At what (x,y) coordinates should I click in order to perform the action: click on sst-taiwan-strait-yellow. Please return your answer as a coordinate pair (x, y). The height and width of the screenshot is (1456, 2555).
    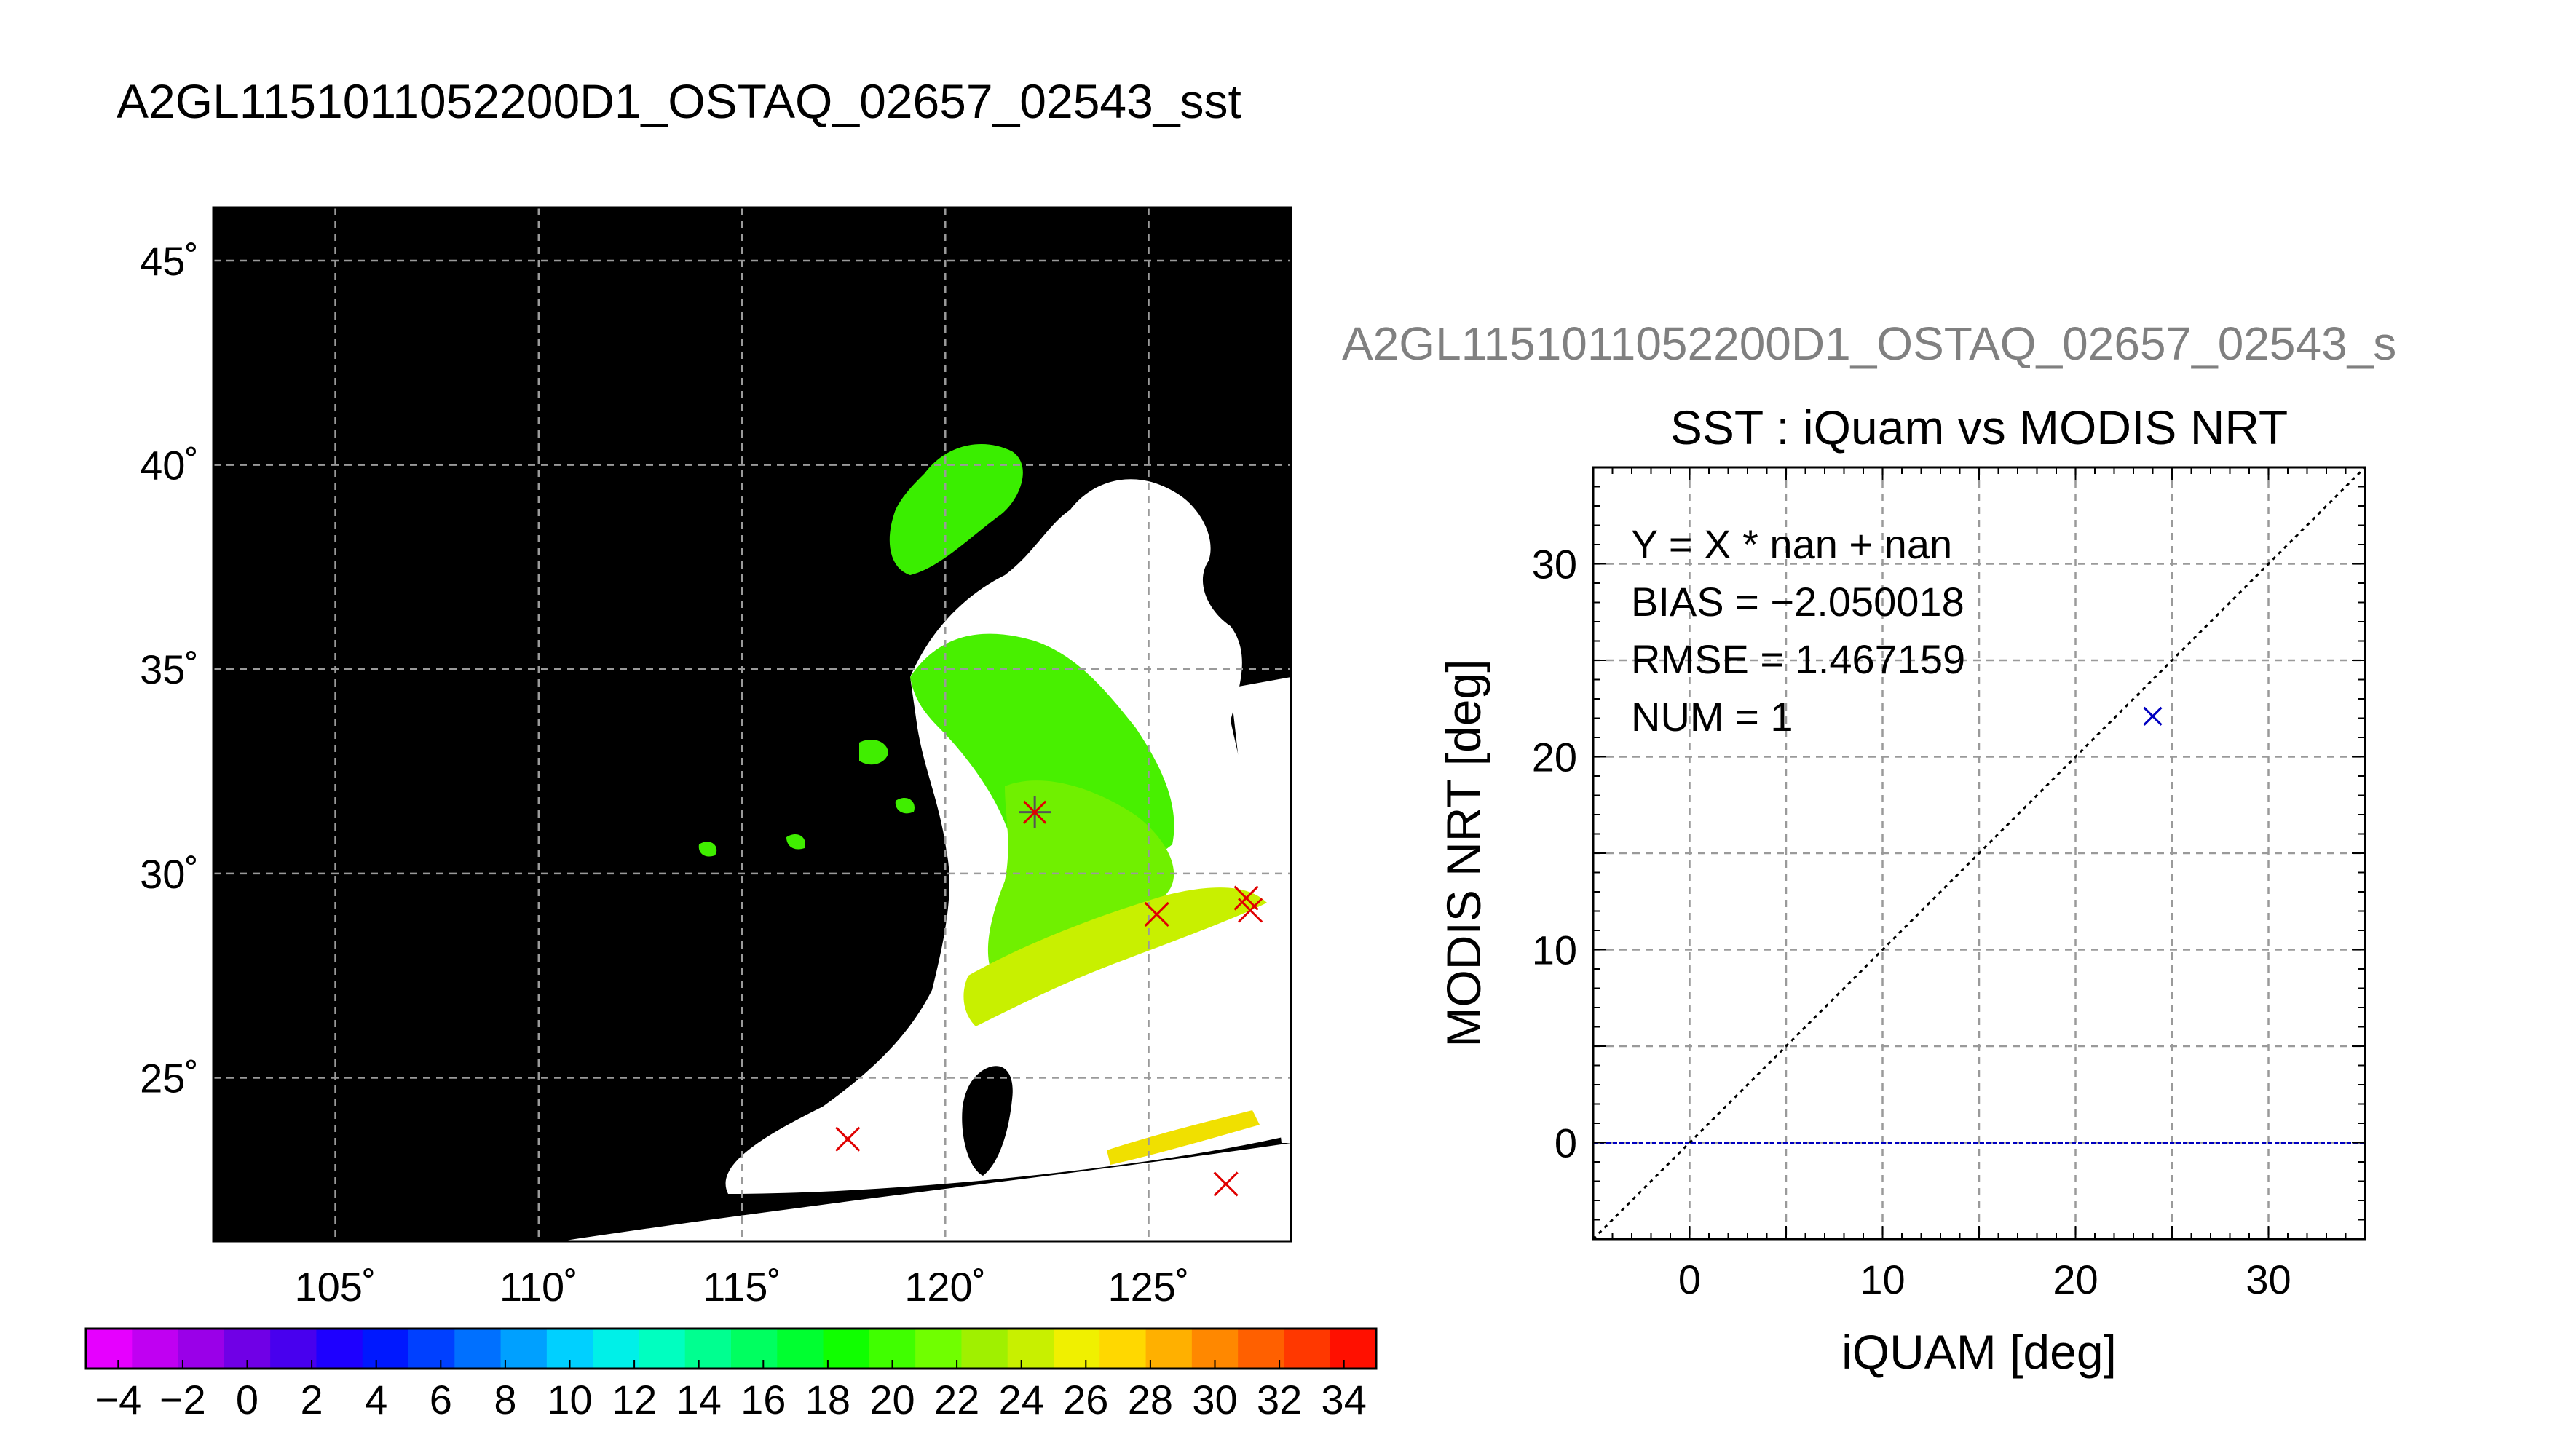
    Looking at the image, I should click on (1183, 1137).